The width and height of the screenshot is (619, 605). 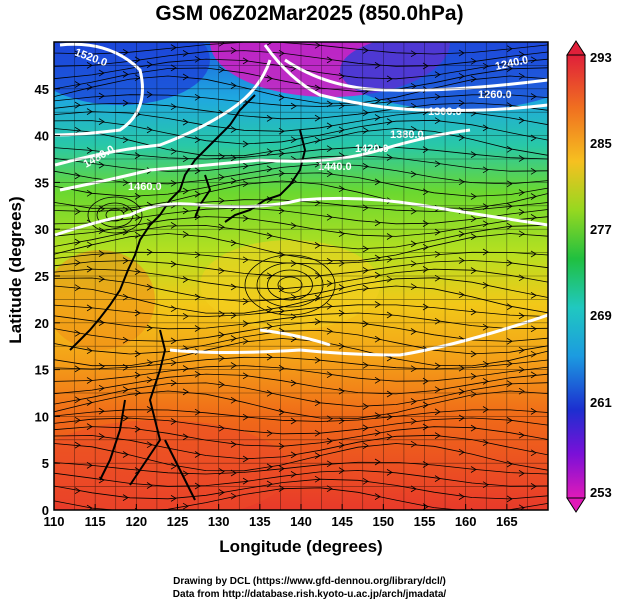 What do you see at coordinates (42, 276) in the screenshot?
I see `y-tick-label: 25` at bounding box center [42, 276].